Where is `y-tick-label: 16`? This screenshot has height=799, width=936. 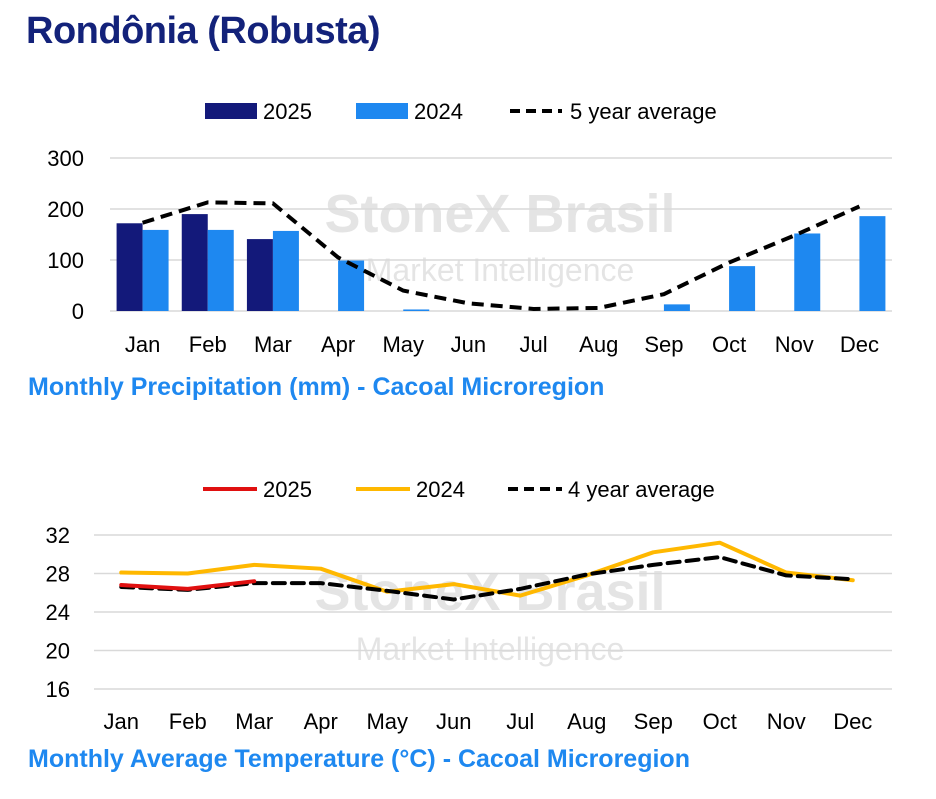 y-tick-label: 16 is located at coordinates (58, 689).